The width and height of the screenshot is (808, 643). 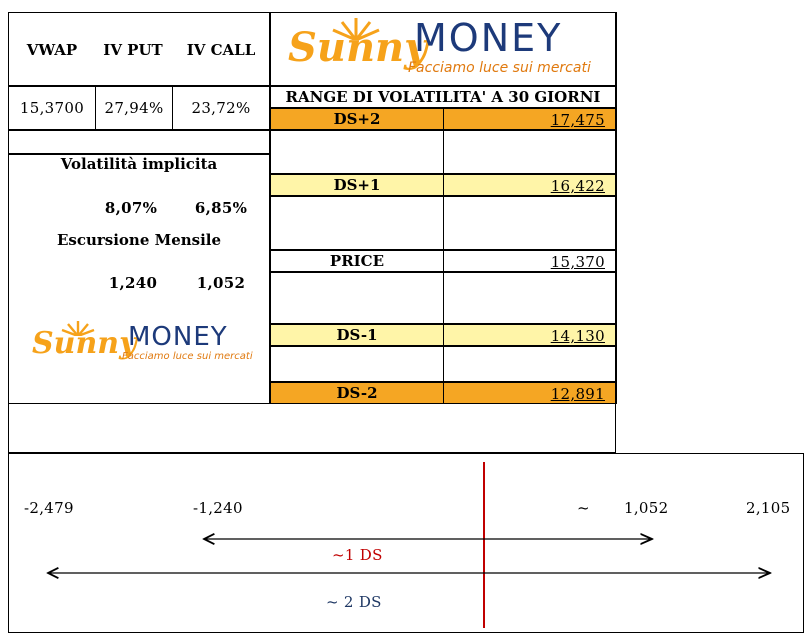 I want to click on diagram-right1-value: 1,052, so click(x=646, y=508).